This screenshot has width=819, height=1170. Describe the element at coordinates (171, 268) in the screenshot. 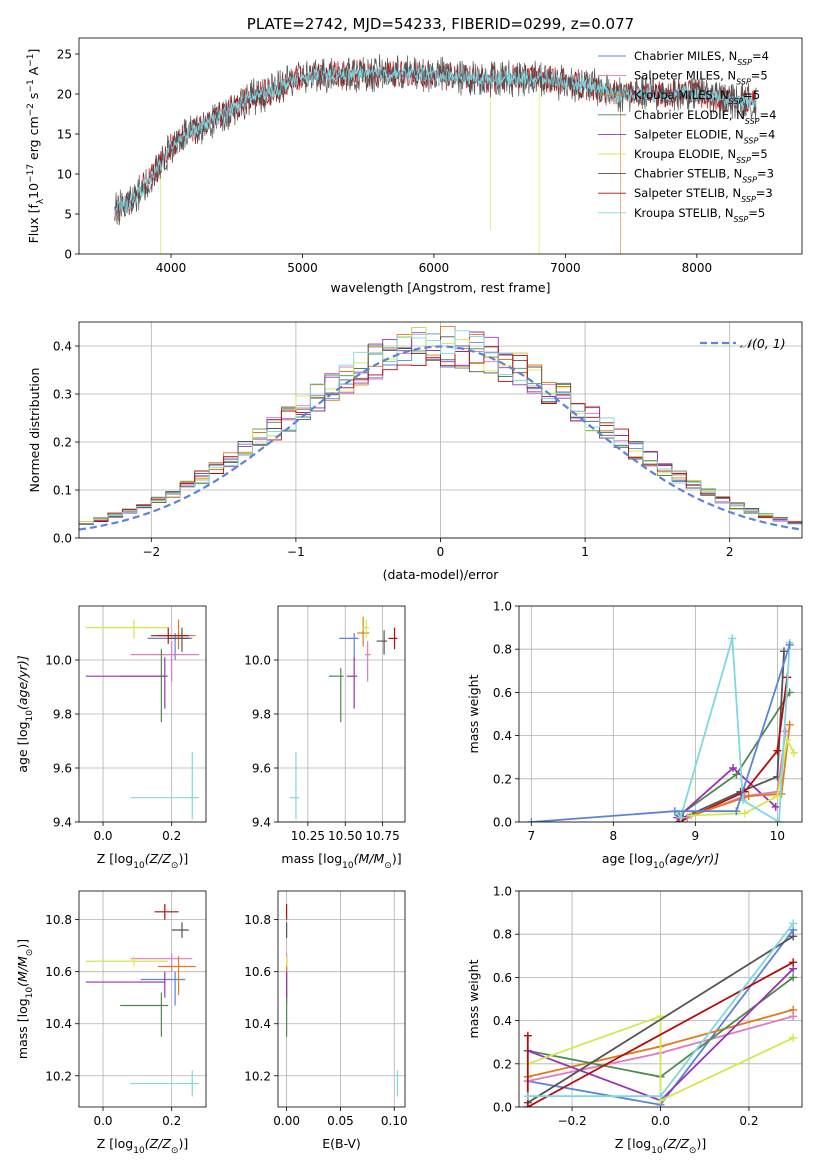

I see `x-tick-label: 4000` at that location.